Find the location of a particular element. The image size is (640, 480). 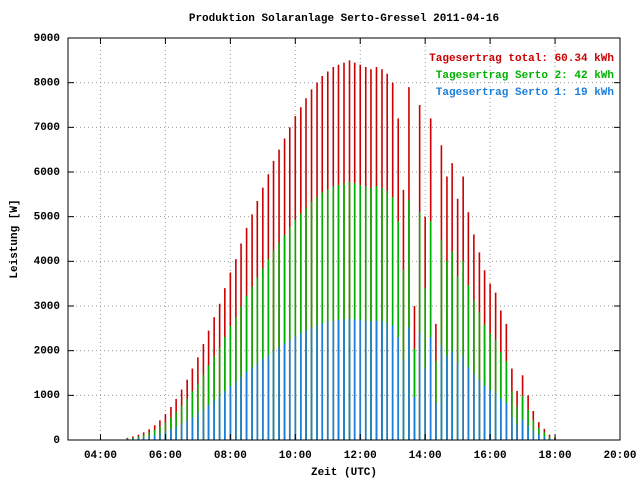

x-tick-label: 20:00 is located at coordinates (619, 456).